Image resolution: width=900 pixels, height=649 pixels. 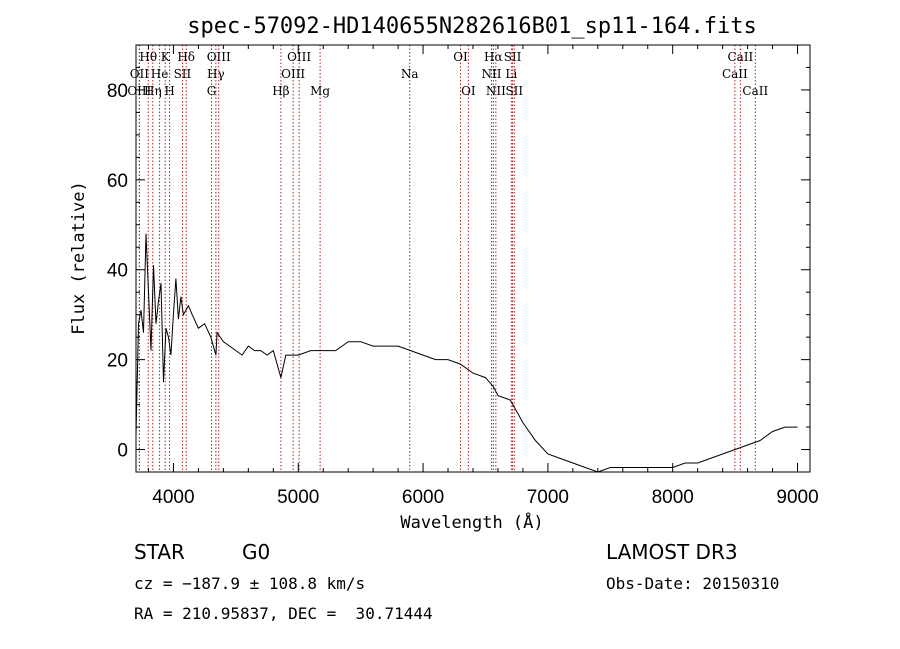 I want to click on spectral-line-label: Hδ, so click(x=186, y=57).